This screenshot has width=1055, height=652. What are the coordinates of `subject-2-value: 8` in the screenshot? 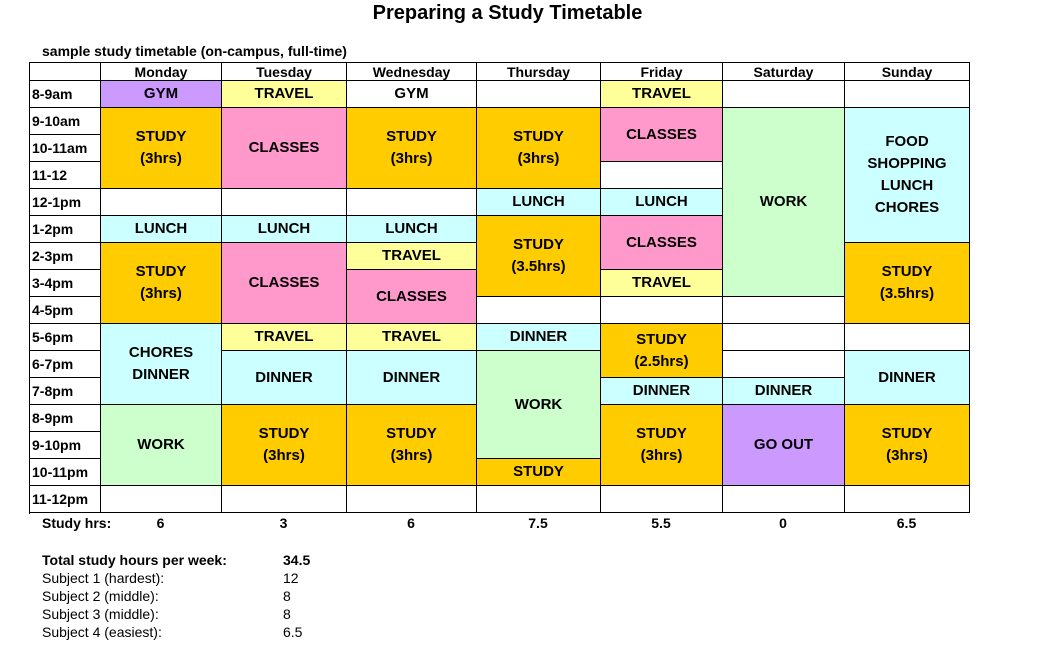 It's located at (287, 596).